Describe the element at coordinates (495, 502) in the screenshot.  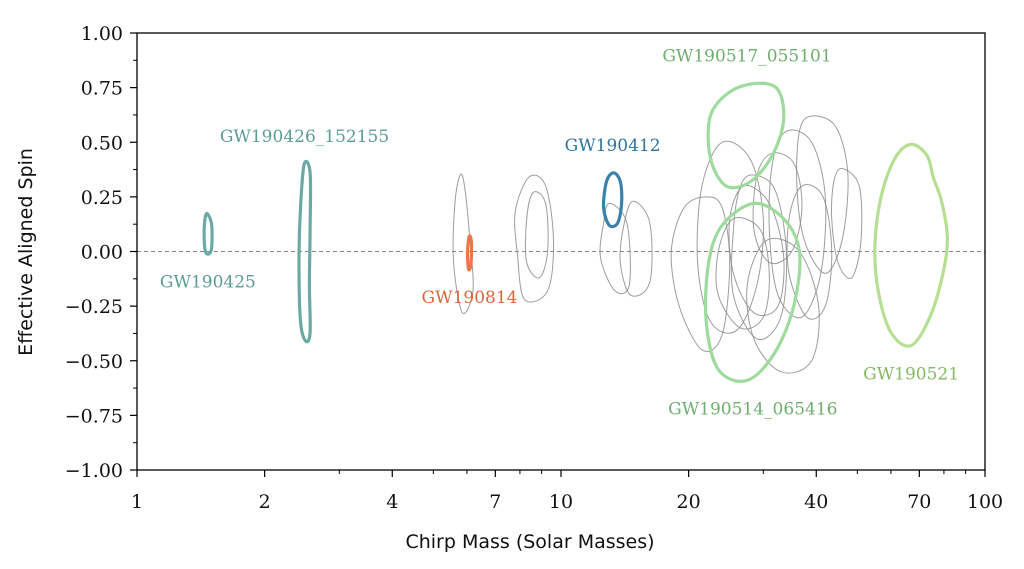
I see `x-tick-label: 7` at that location.